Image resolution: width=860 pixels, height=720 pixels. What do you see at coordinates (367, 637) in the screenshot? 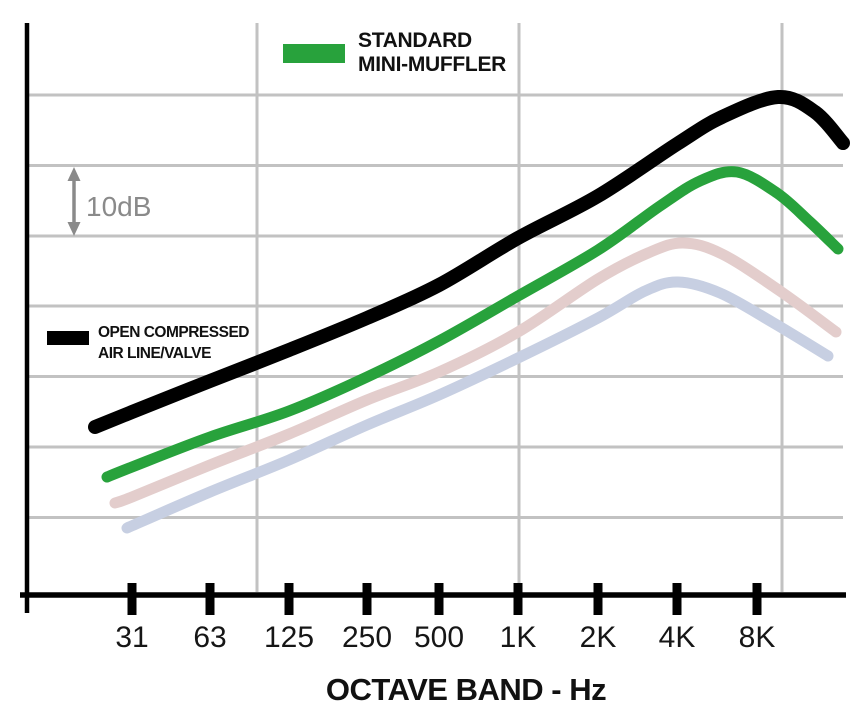
I see `x-tick-label: 250` at bounding box center [367, 637].